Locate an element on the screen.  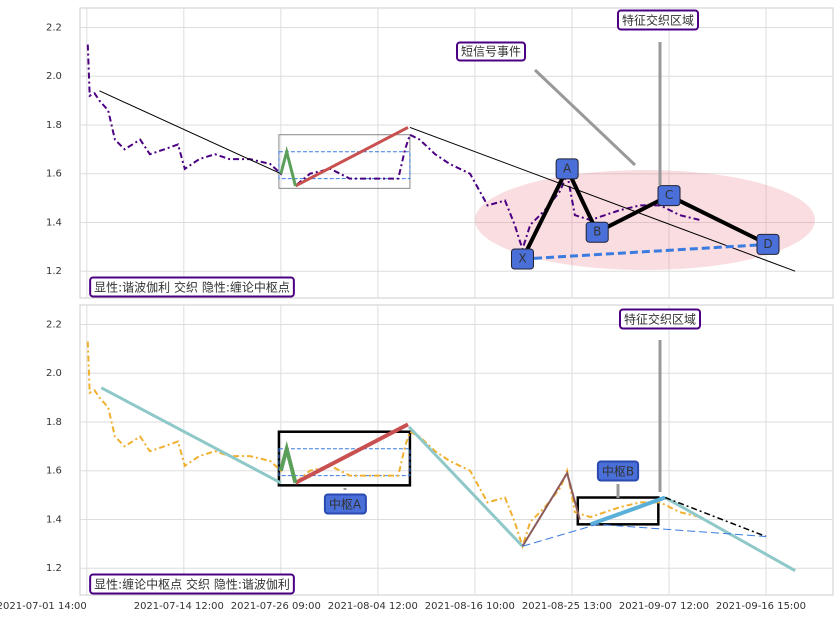
highlight-region is located at coordinates (645, 220).